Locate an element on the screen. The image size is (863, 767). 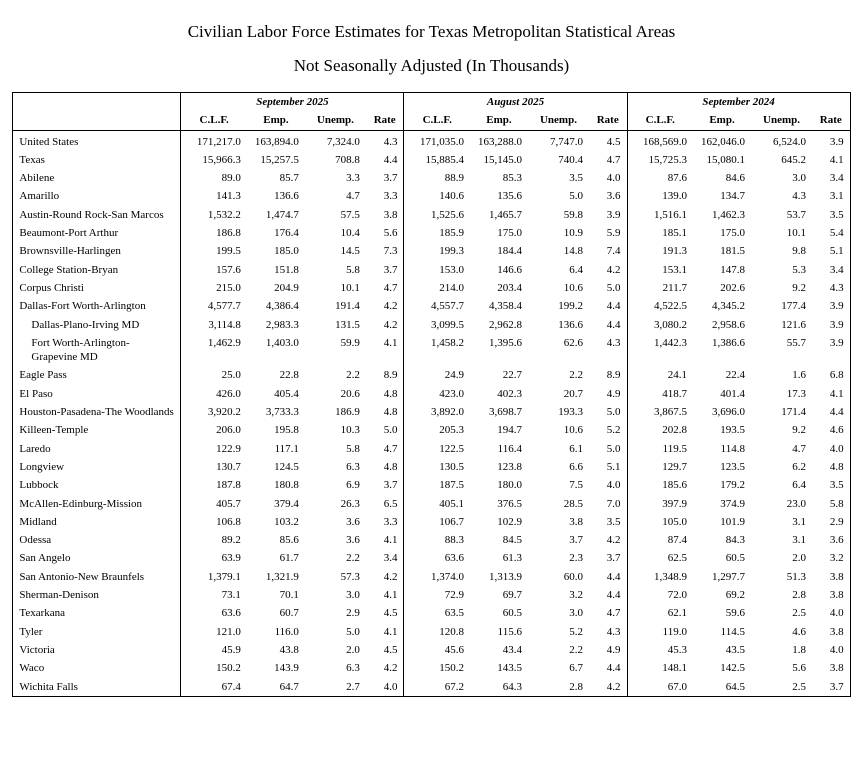
value-cell: 88.3 is located at coordinates (454, 540).